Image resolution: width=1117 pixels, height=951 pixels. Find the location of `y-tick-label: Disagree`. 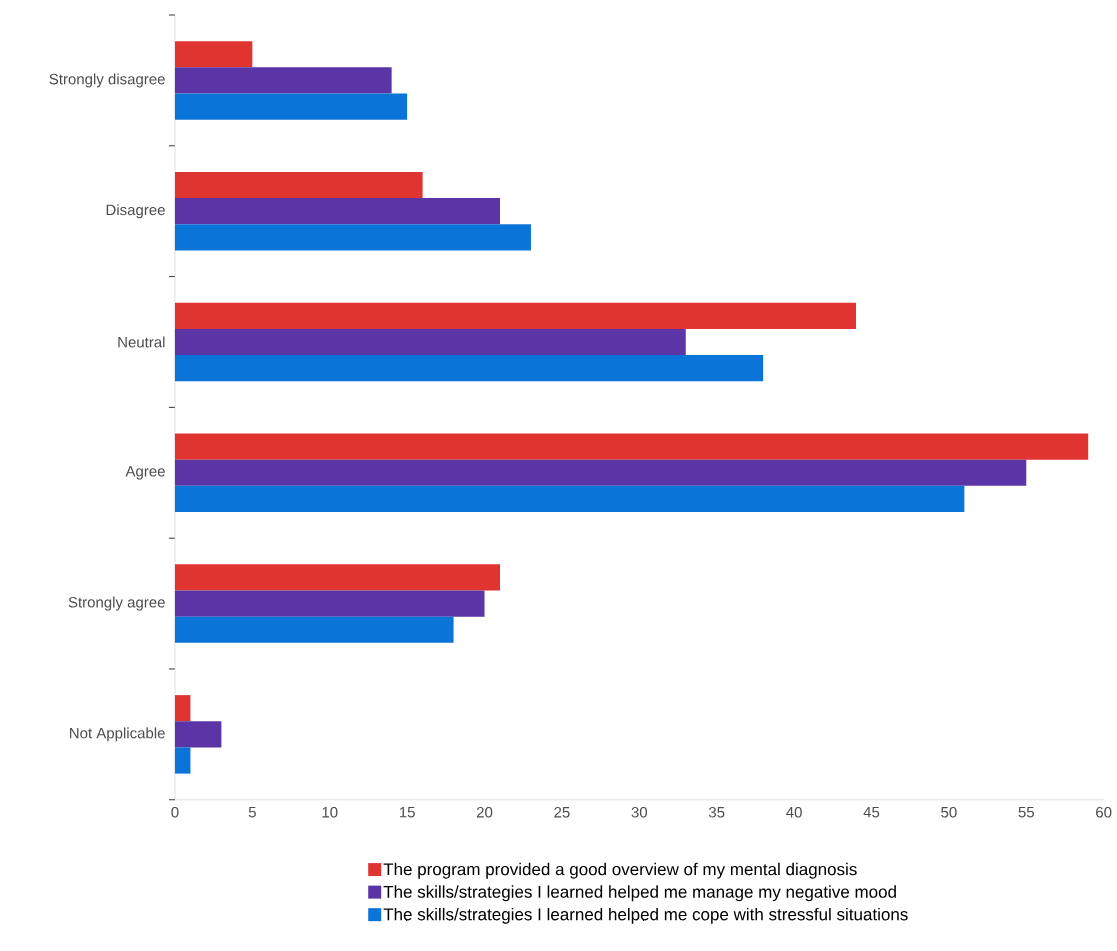

y-tick-label: Disagree is located at coordinates (135, 211).